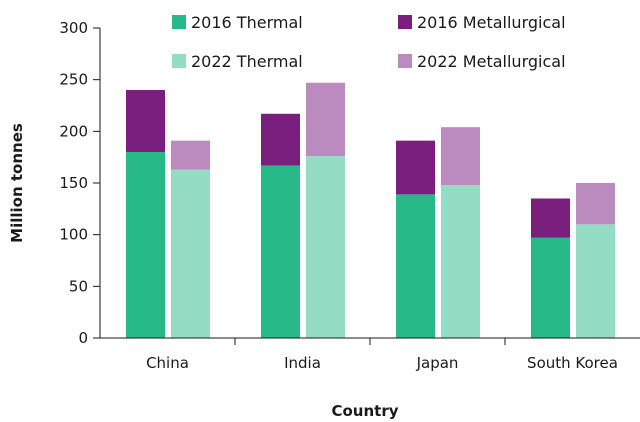  I want to click on x-tick-label: India, so click(302, 363).